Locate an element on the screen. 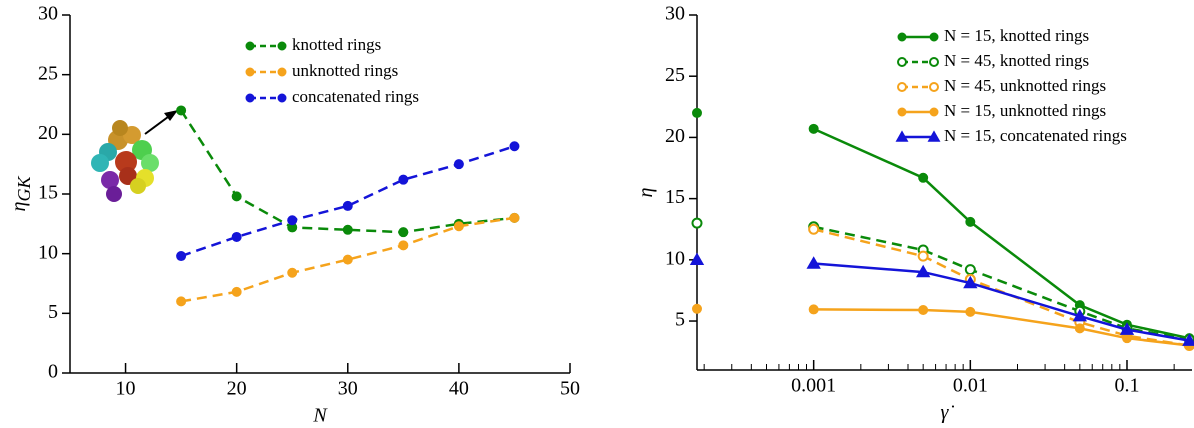 This screenshot has width=1194, height=428. y-axis-label-sub: GK is located at coordinates (24, 189).